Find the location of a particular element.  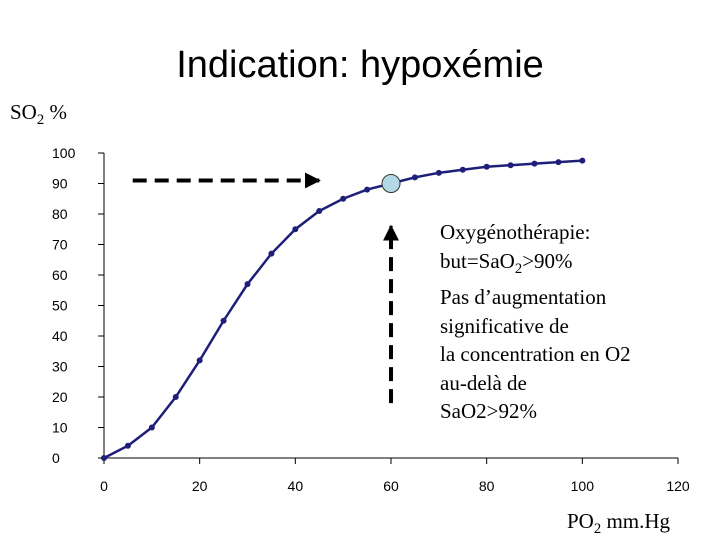

annotation-line-2: but=SaO2>90% is located at coordinates (535, 265).